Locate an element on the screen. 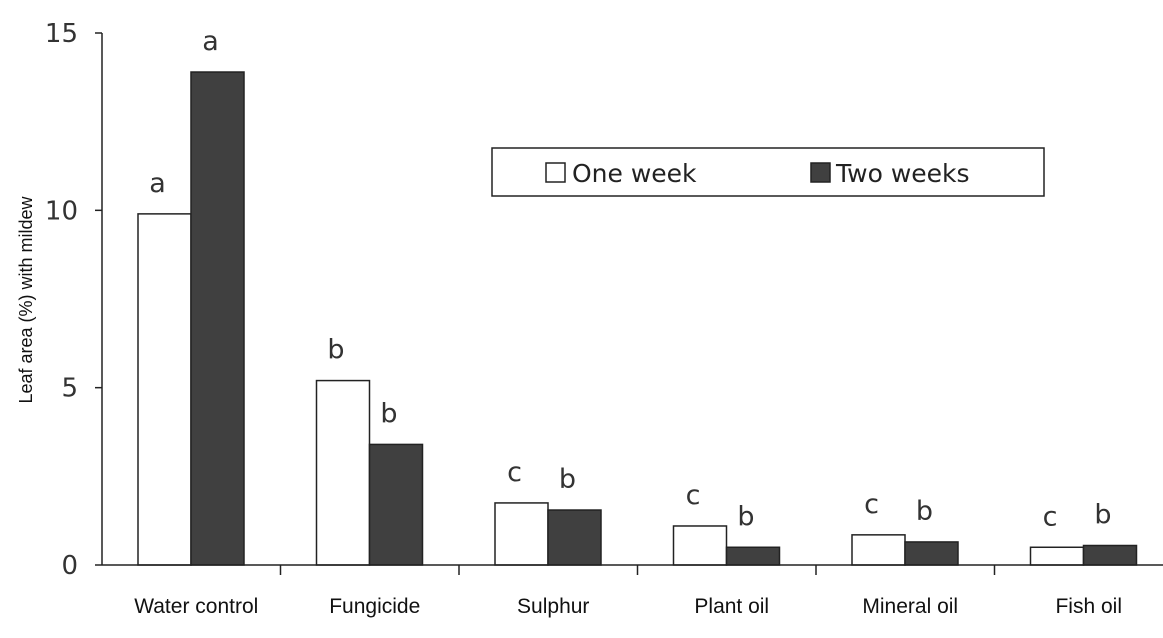  legend: One week Two weeks is located at coordinates (768, 172).